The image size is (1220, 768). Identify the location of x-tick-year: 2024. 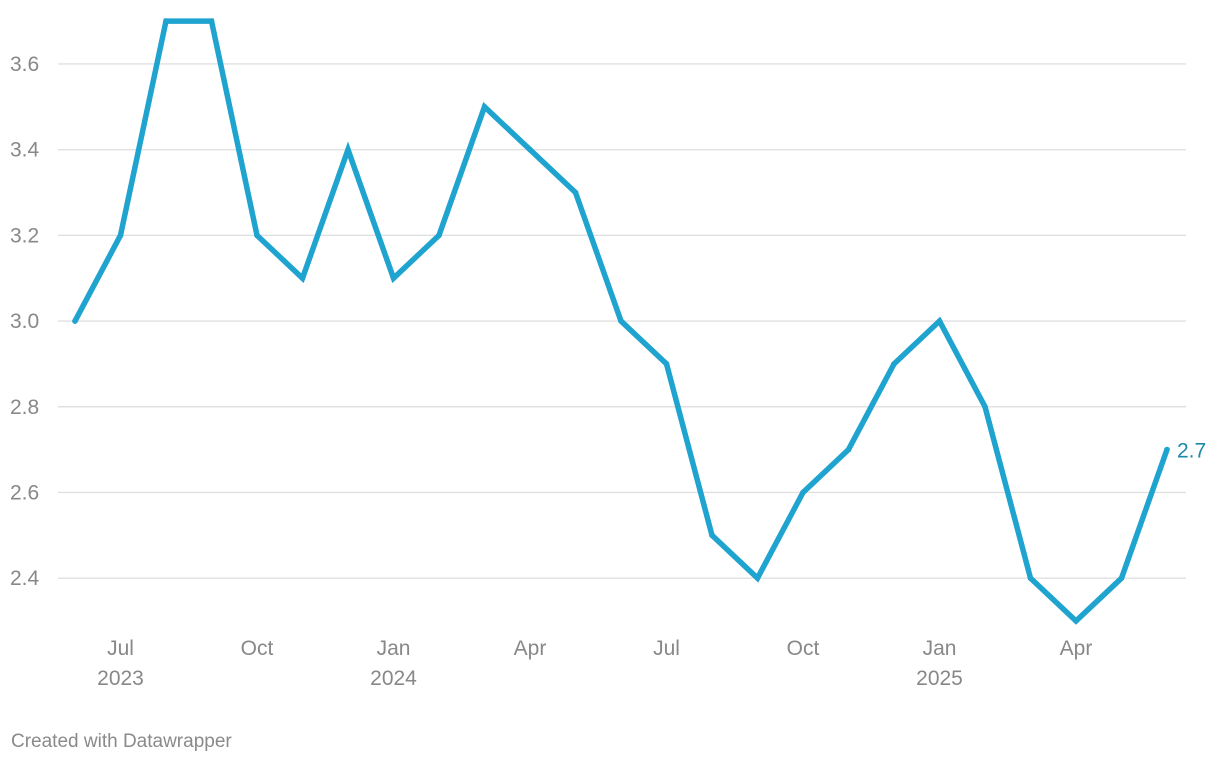
(393, 678).